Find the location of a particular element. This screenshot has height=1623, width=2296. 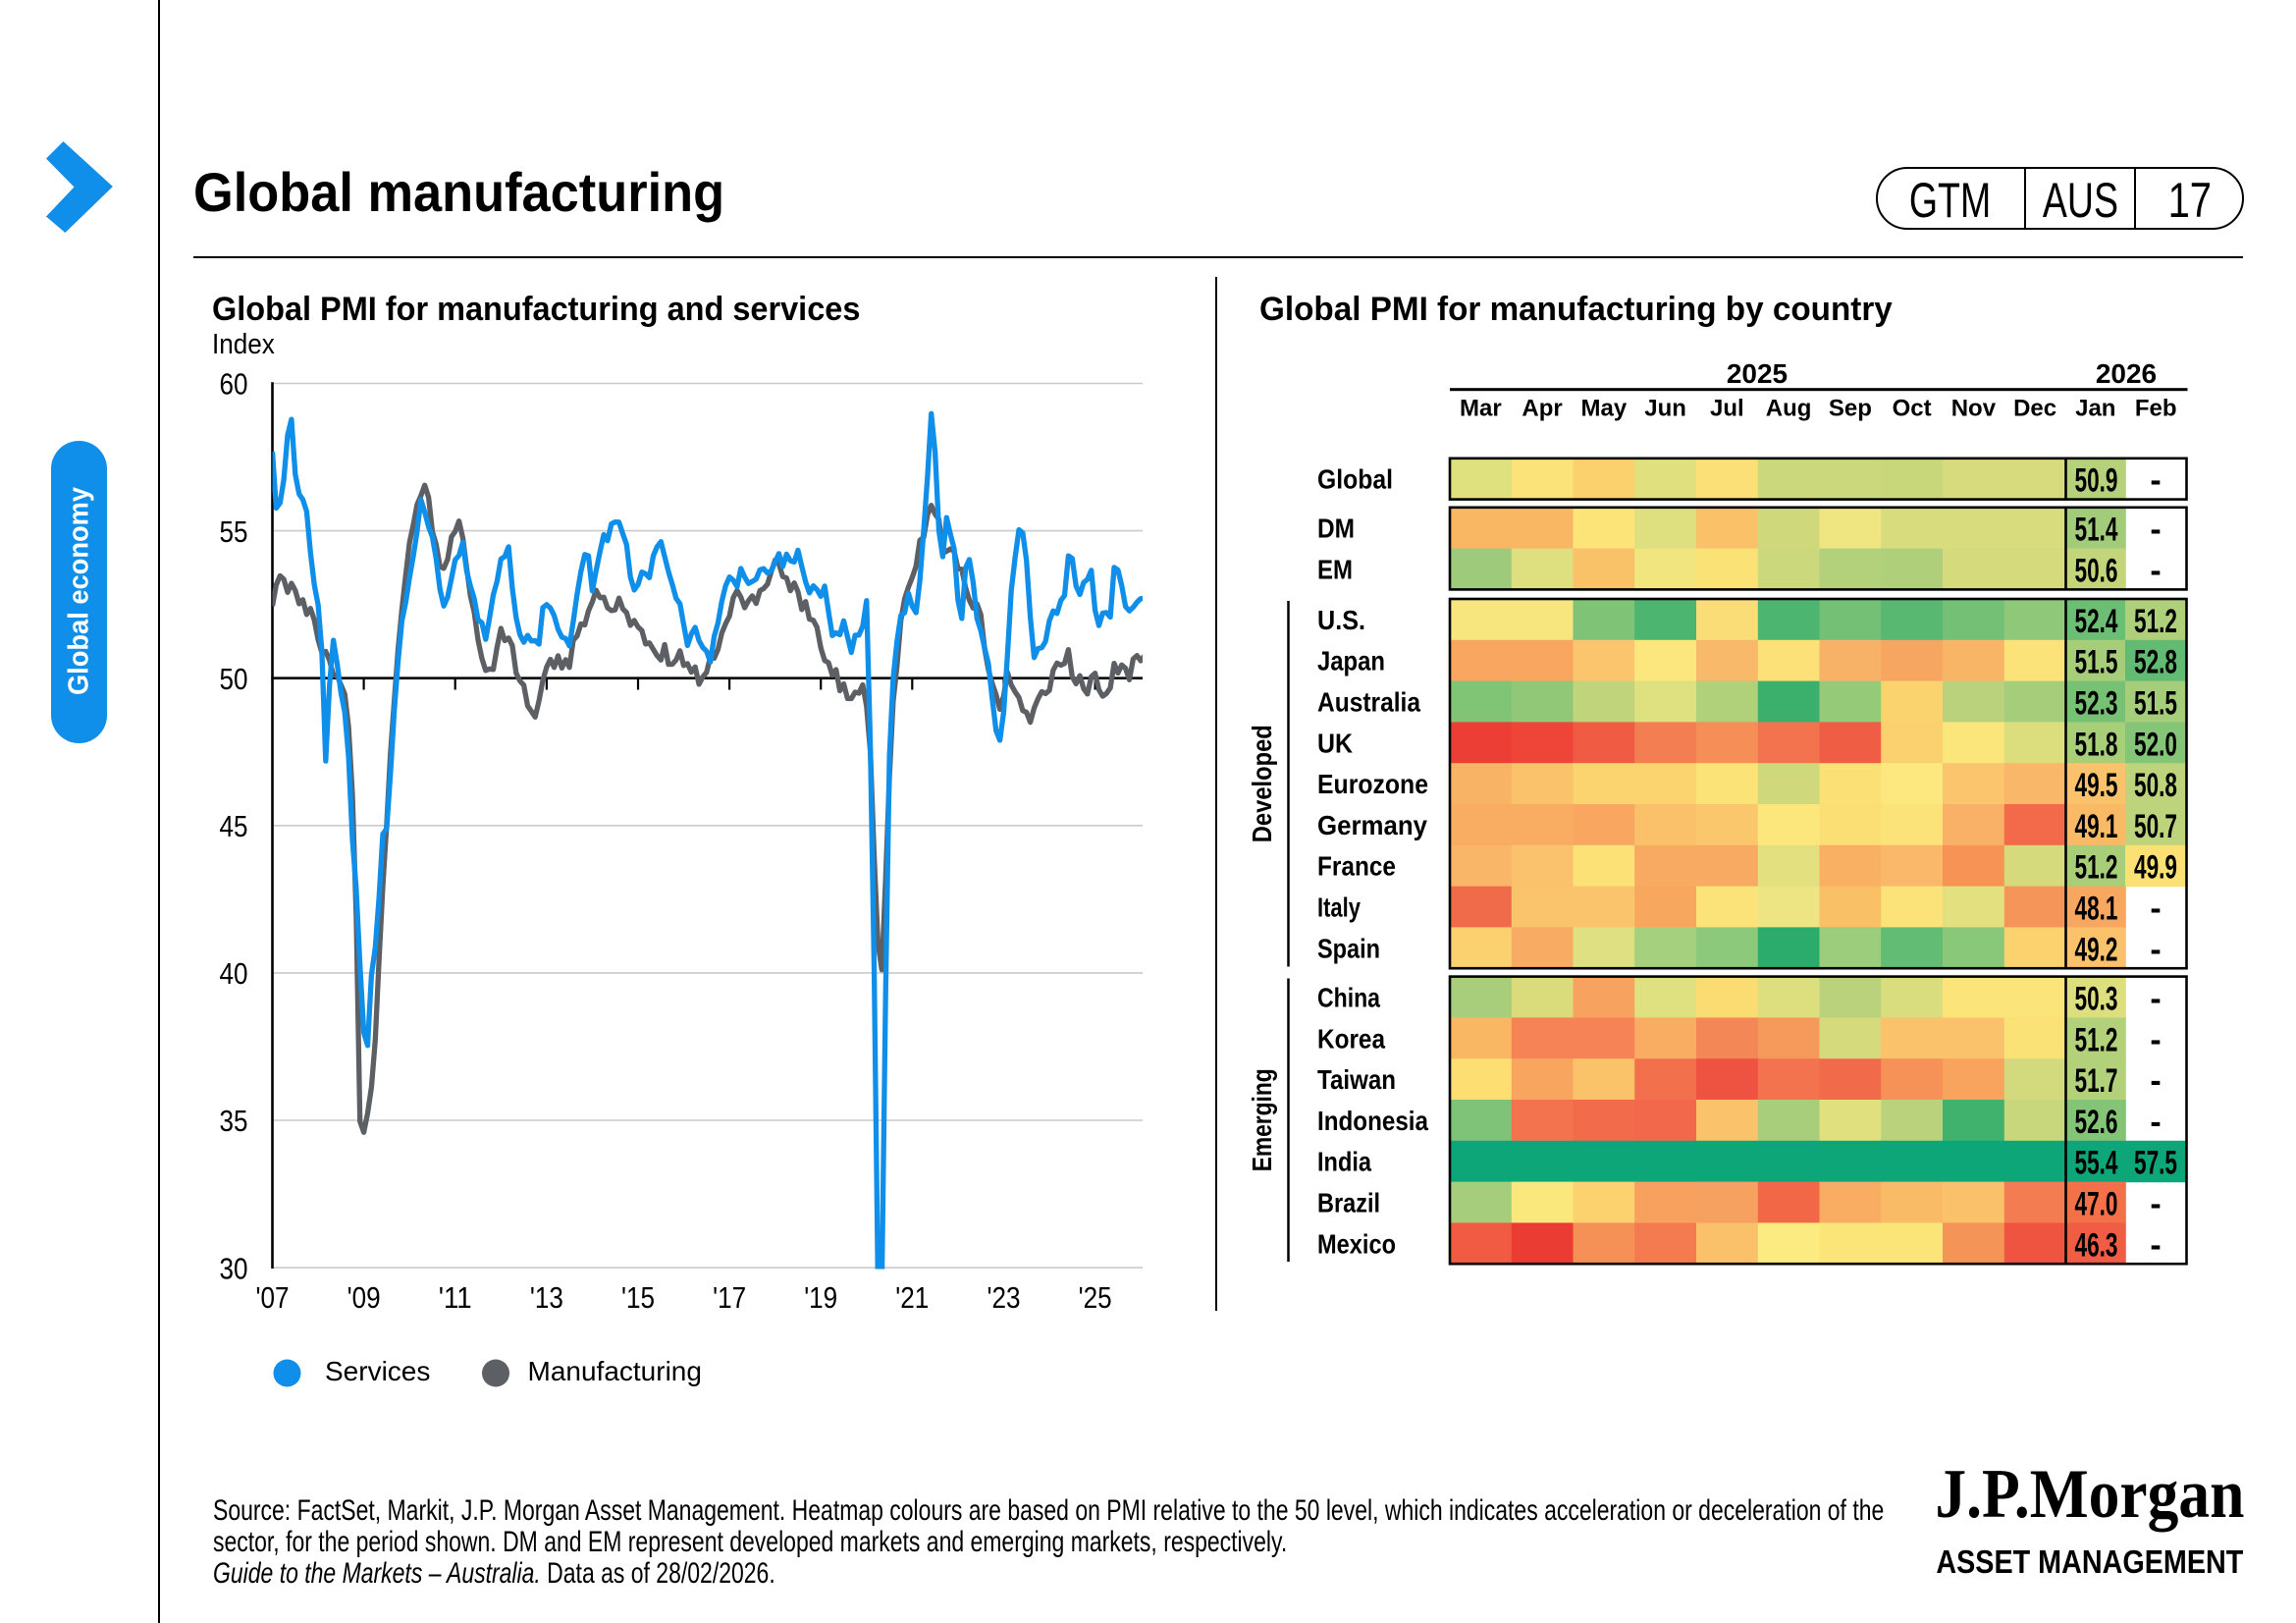

svg-text: 40 is located at coordinates (234, 973).